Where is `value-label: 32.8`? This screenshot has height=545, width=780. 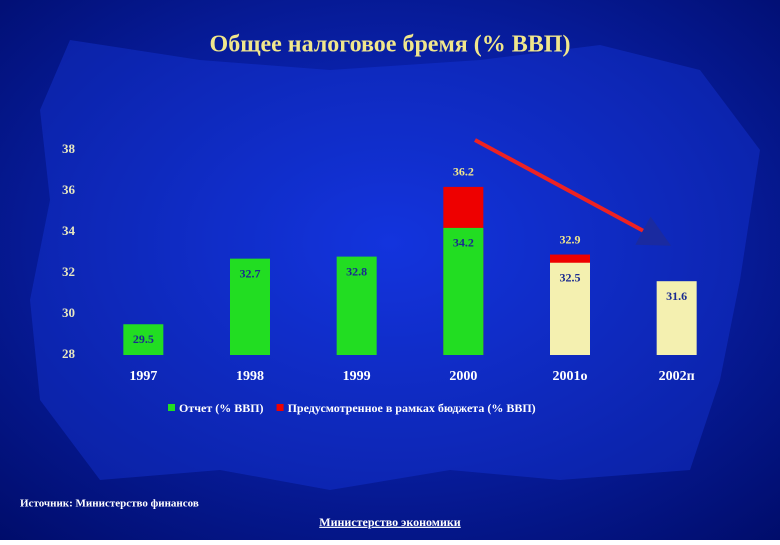
value-label: 32.8 is located at coordinates (356, 271).